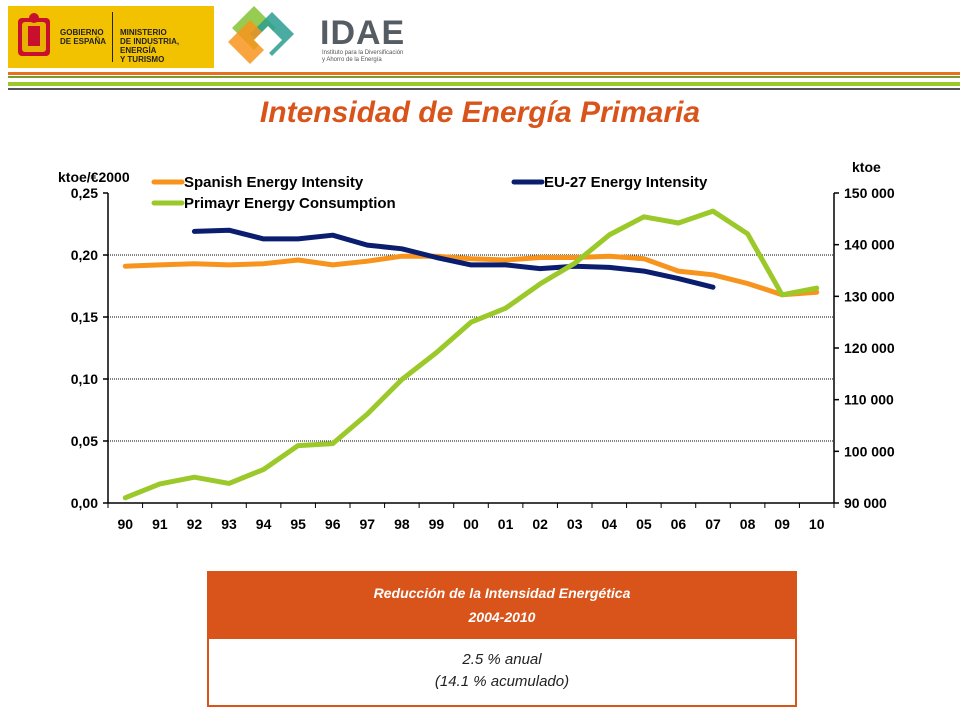  I want to click on header-rule-orange, so click(484, 73).